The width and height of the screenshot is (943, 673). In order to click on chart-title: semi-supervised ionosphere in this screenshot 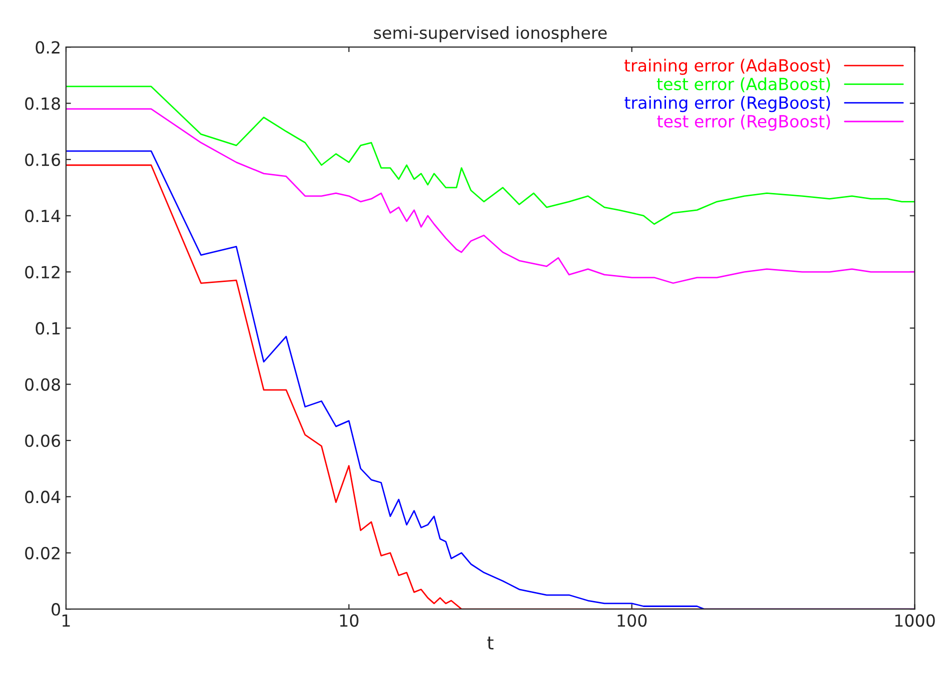, I will do `click(490, 34)`.